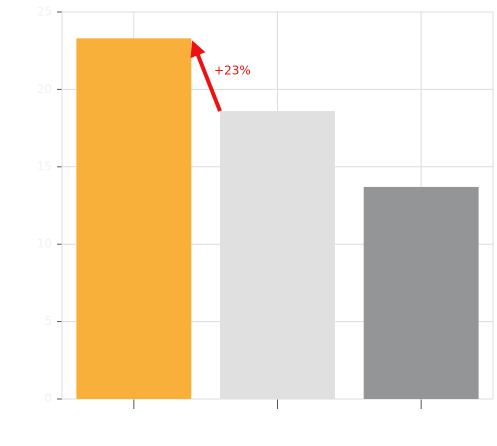  What do you see at coordinates (44, 166) in the screenshot?
I see `y-tick-label: 15` at bounding box center [44, 166].